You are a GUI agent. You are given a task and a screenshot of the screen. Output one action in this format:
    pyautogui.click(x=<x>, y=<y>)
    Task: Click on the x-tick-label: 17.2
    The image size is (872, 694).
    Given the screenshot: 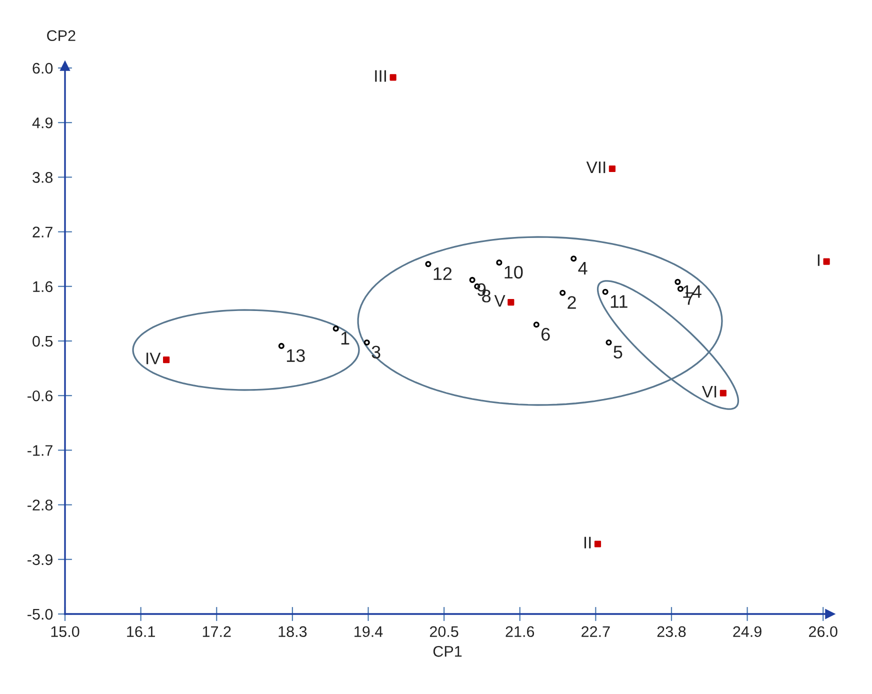 What is the action you would take?
    pyautogui.click(x=216, y=631)
    